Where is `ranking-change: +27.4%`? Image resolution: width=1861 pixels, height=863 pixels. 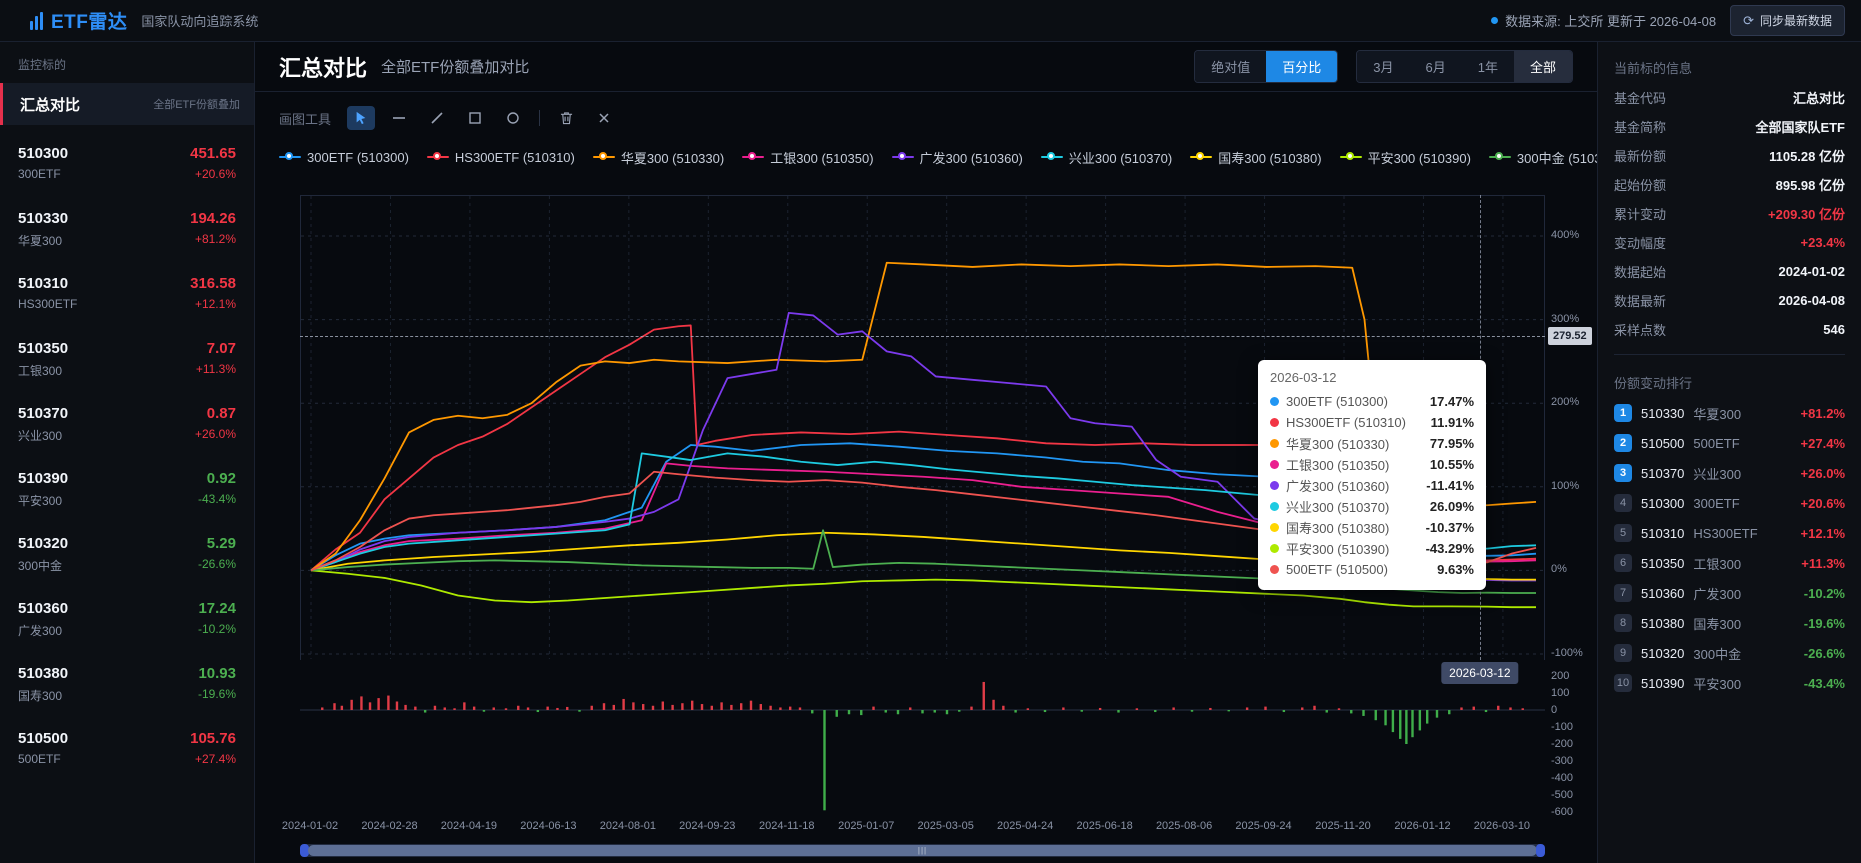
ranking-change: +27.4% is located at coordinates (1822, 443).